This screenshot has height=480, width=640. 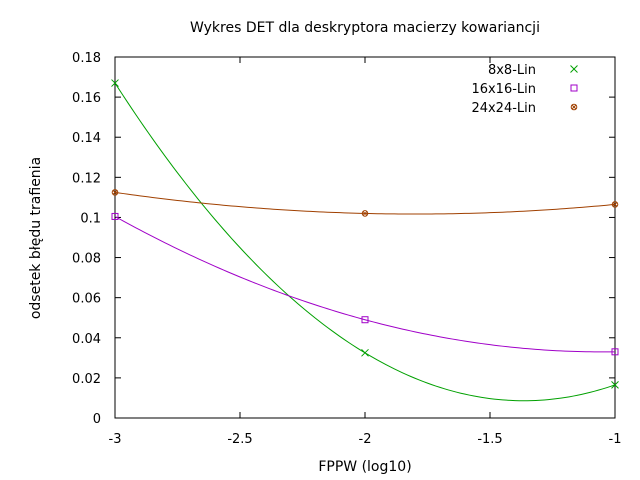 I want to click on y-tick-label: 0.1, so click(x=90, y=218).